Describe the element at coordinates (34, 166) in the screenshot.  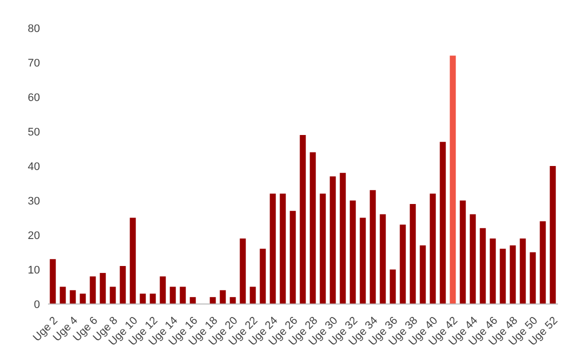
I see `y-tick-label: 40` at that location.